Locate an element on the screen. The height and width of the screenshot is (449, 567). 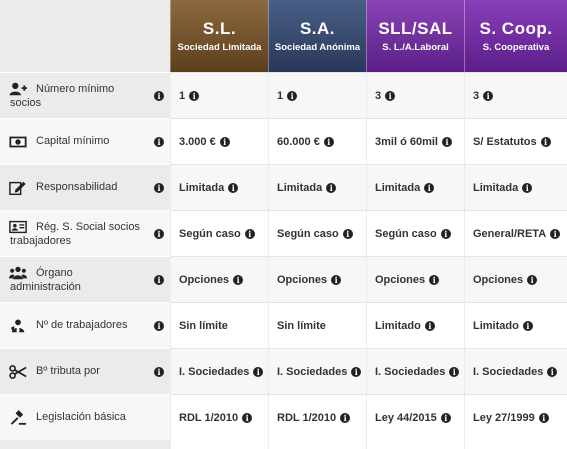
table-cell: General/RETA i is located at coordinates (515, 233).